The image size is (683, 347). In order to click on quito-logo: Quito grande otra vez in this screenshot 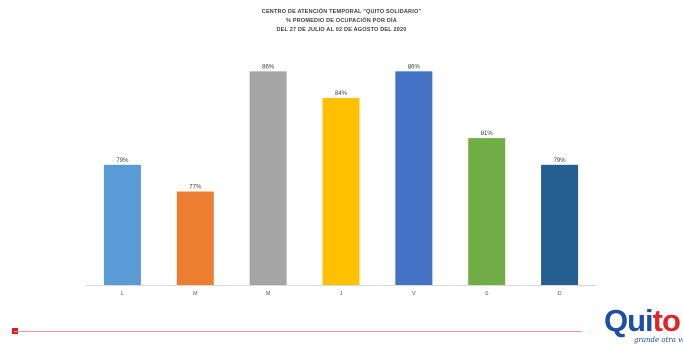, I will do `click(643, 326)`.